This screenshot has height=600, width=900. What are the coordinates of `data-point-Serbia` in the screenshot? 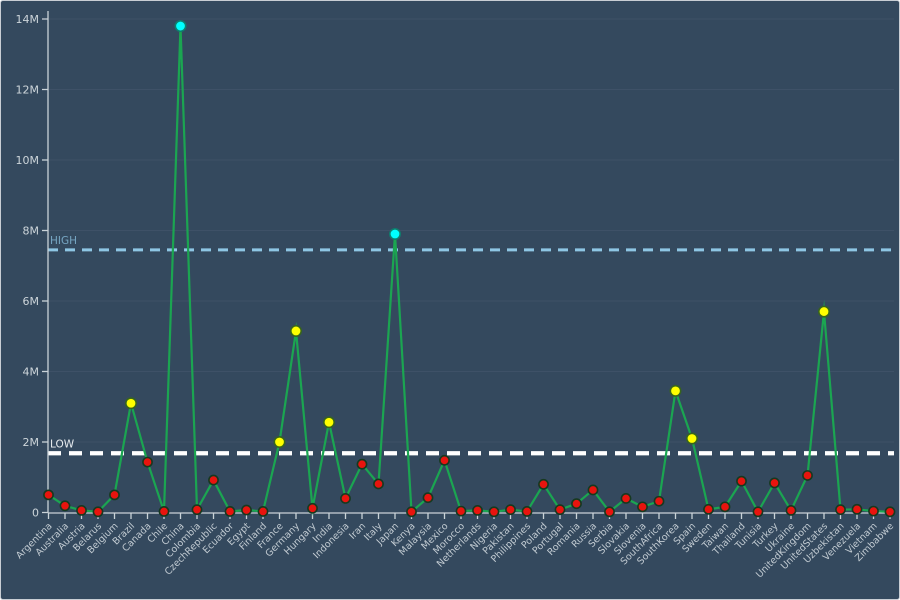 It's located at (609, 512).